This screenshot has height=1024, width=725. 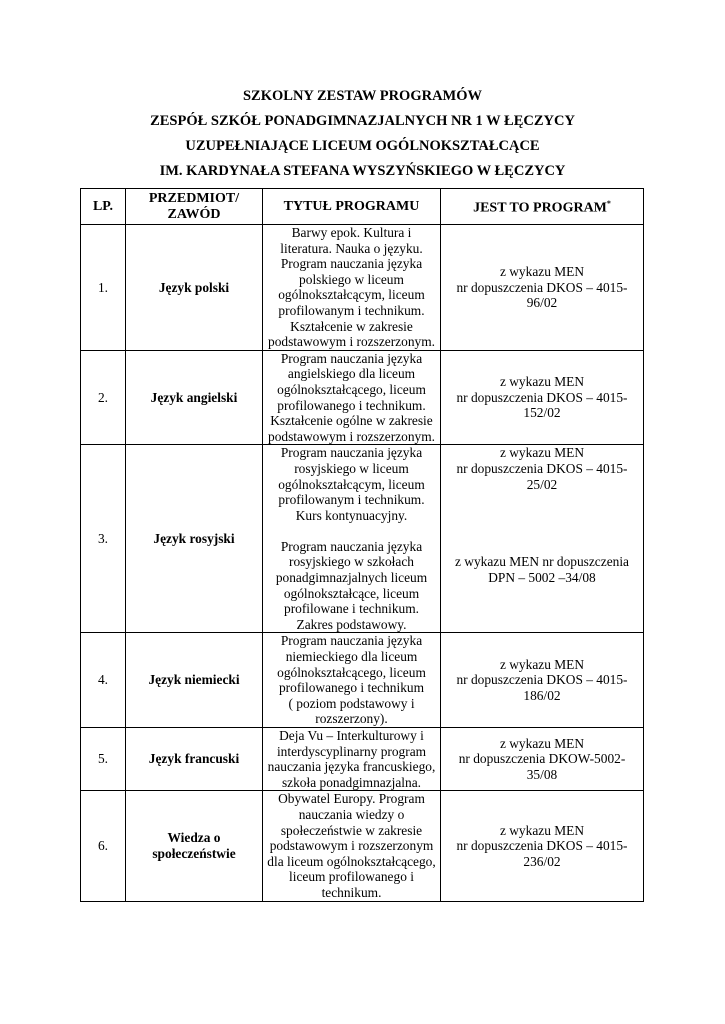 I want to click on cell-subject: Język angielski, so click(x=194, y=397).